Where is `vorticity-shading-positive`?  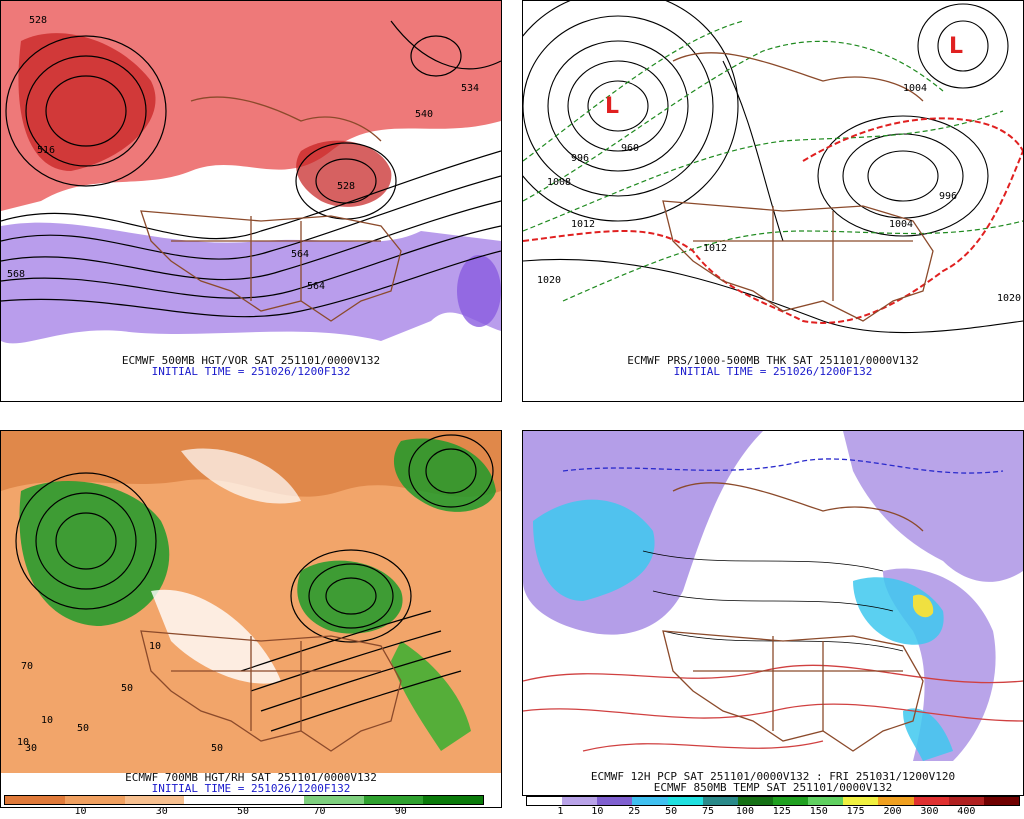
vorticity-shading-positive is located at coordinates (251, 106).